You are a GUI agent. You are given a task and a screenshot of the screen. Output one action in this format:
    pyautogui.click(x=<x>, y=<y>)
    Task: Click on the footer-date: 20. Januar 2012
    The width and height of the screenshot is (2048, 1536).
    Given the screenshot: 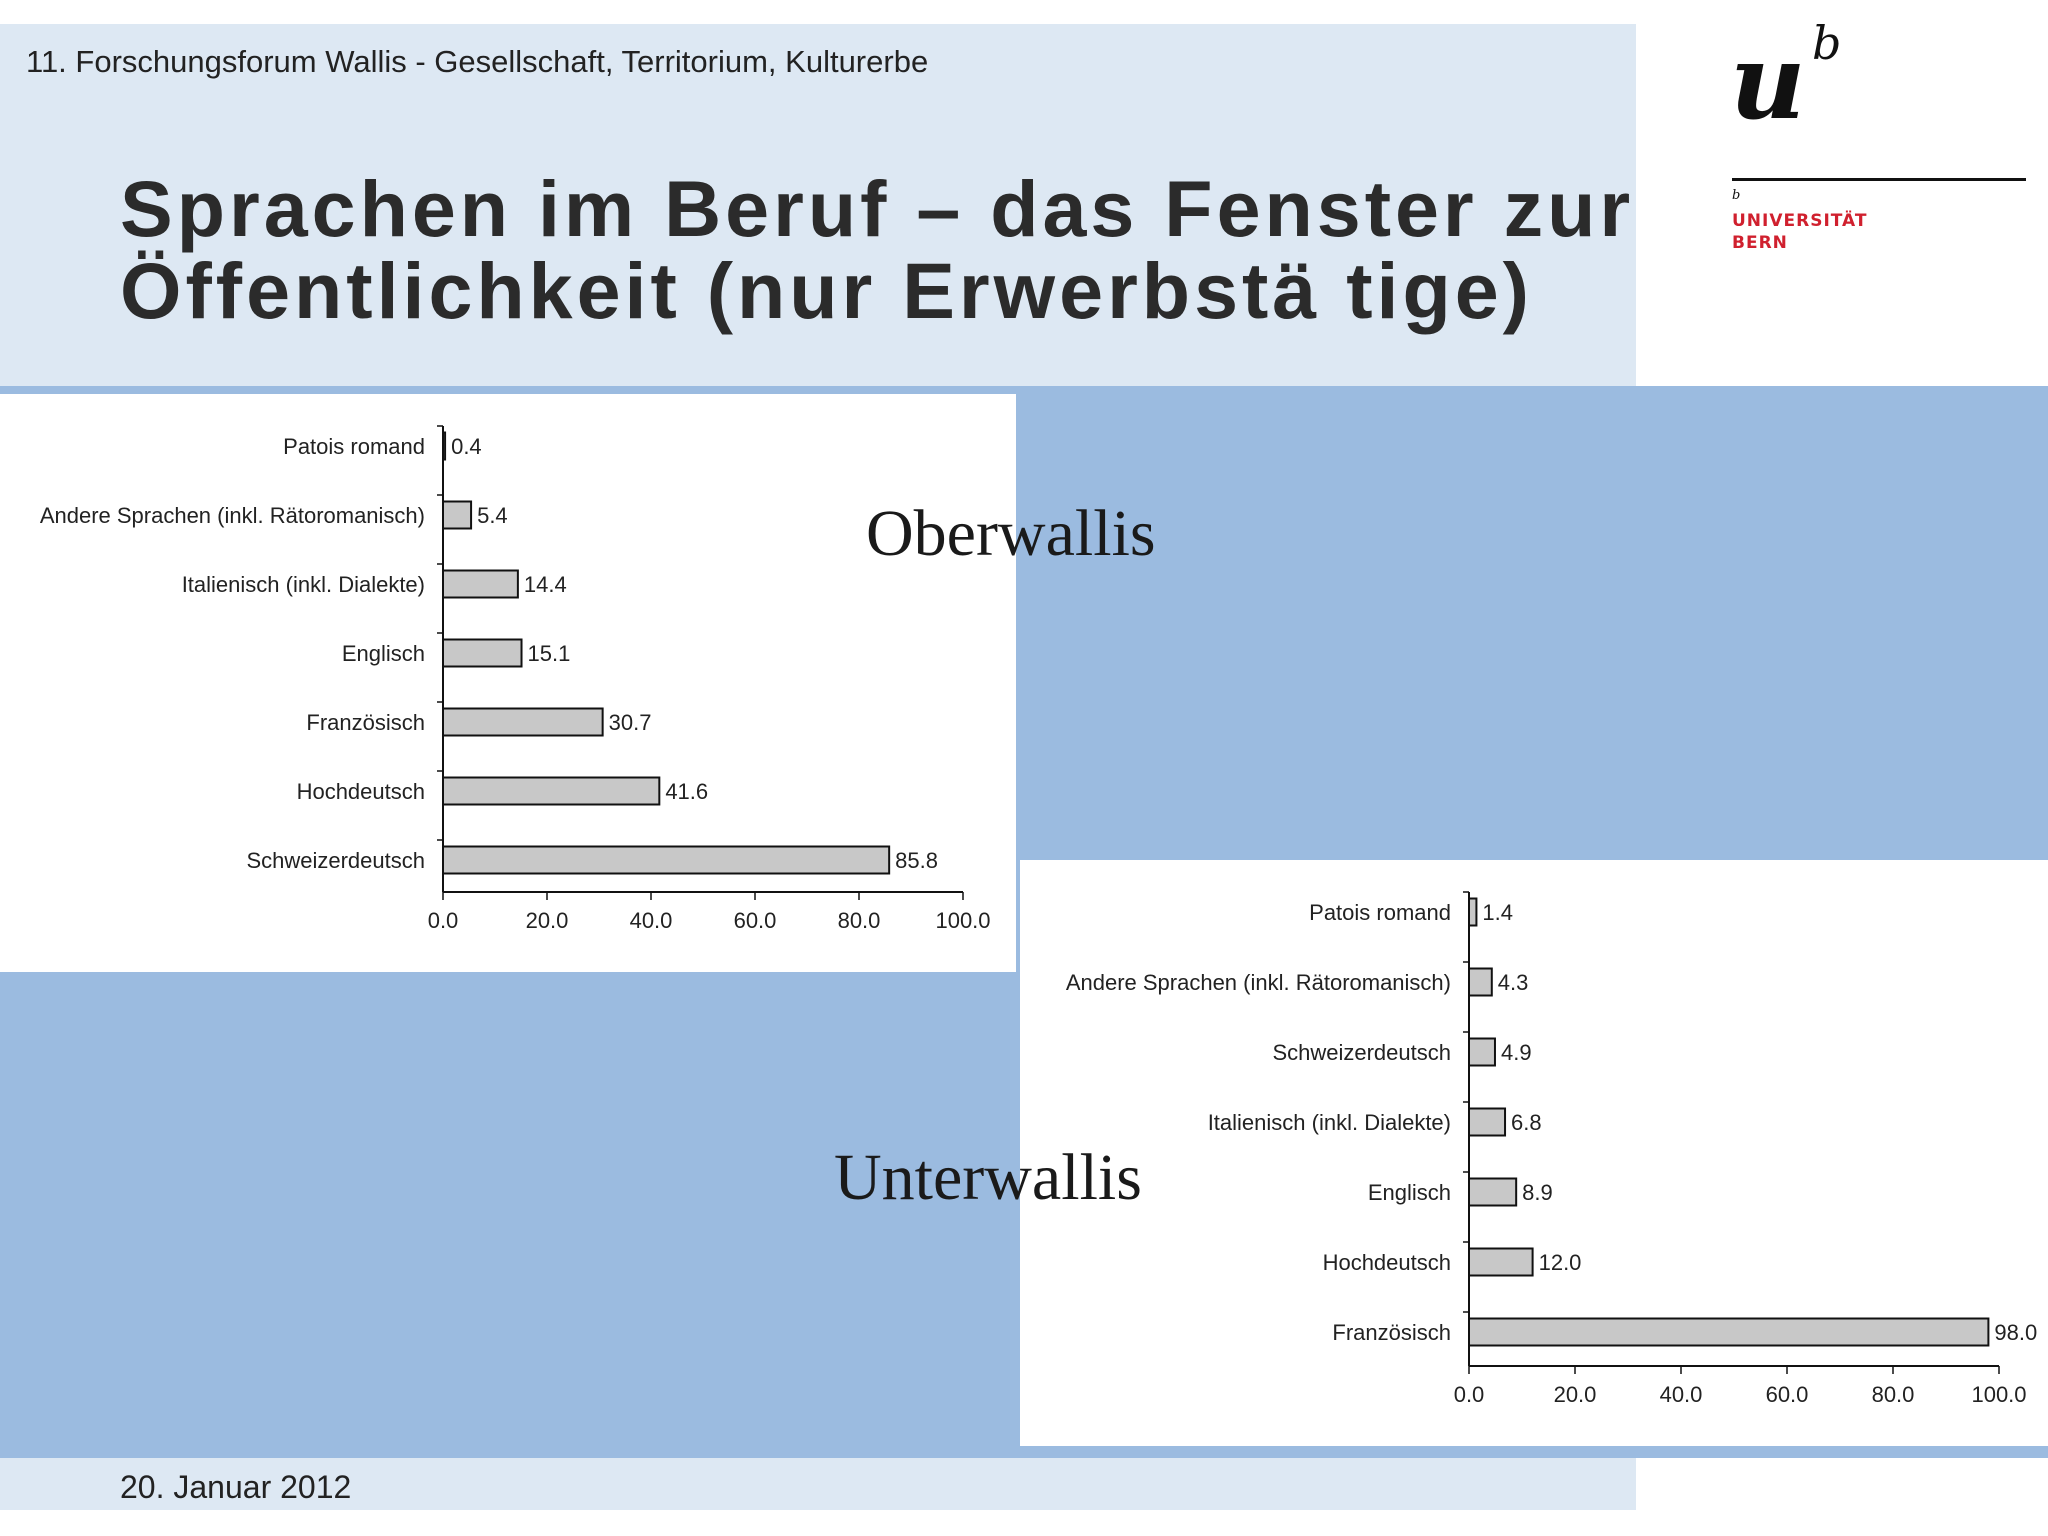 What is the action you would take?
    pyautogui.click(x=236, y=1487)
    